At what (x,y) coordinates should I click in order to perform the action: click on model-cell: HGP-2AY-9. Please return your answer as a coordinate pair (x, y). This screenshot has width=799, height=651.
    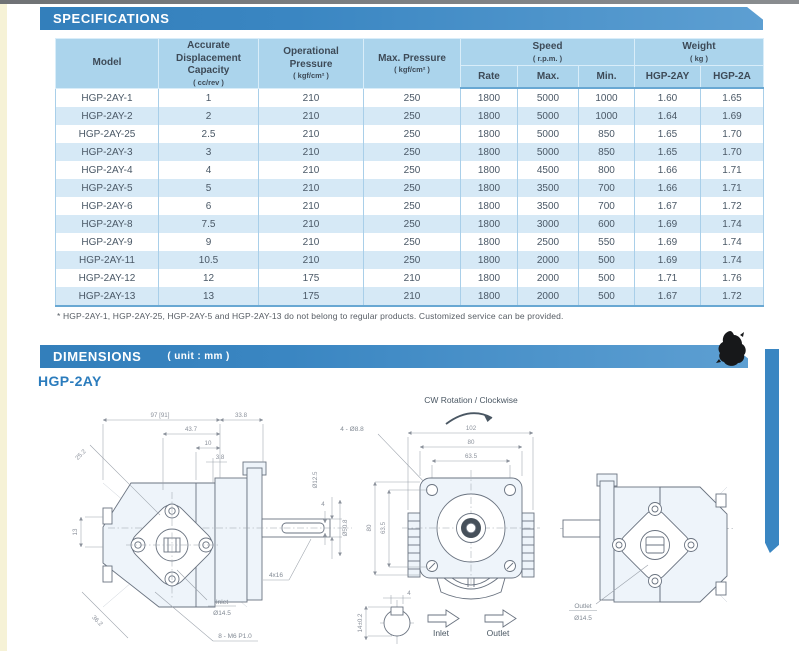
    Looking at the image, I should click on (107, 242).